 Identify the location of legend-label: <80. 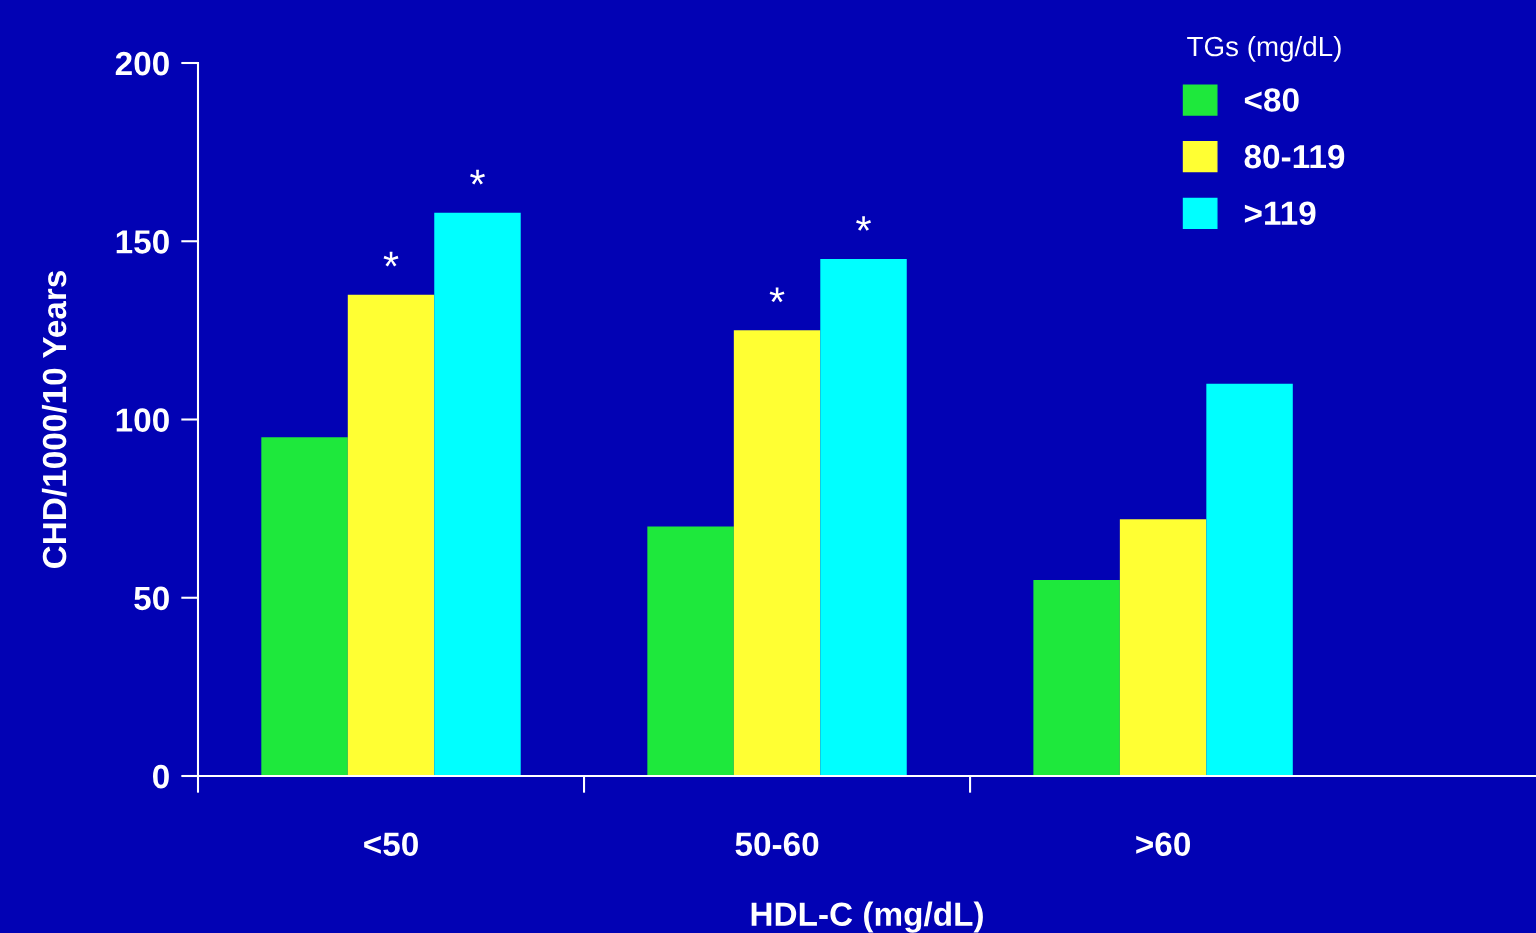
(1271, 100).